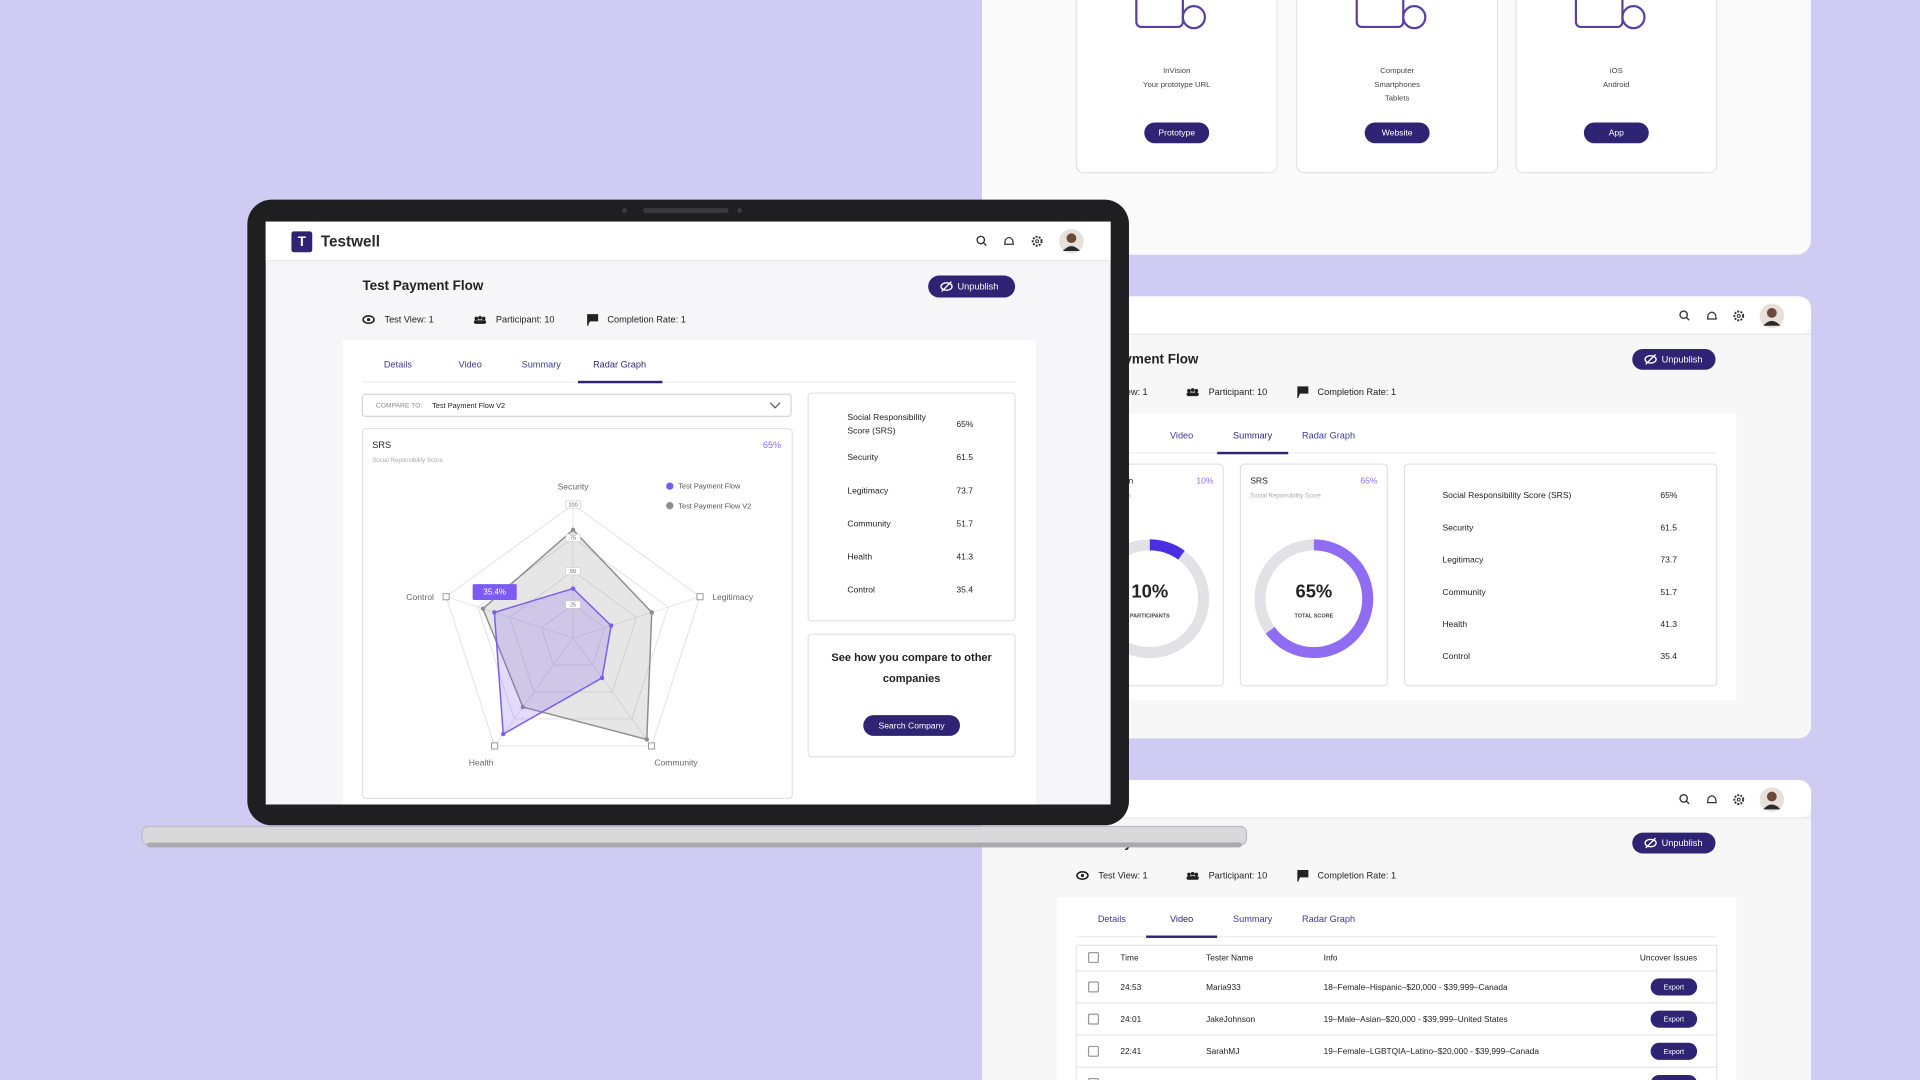  I want to click on tick-label: 100, so click(572, 505).